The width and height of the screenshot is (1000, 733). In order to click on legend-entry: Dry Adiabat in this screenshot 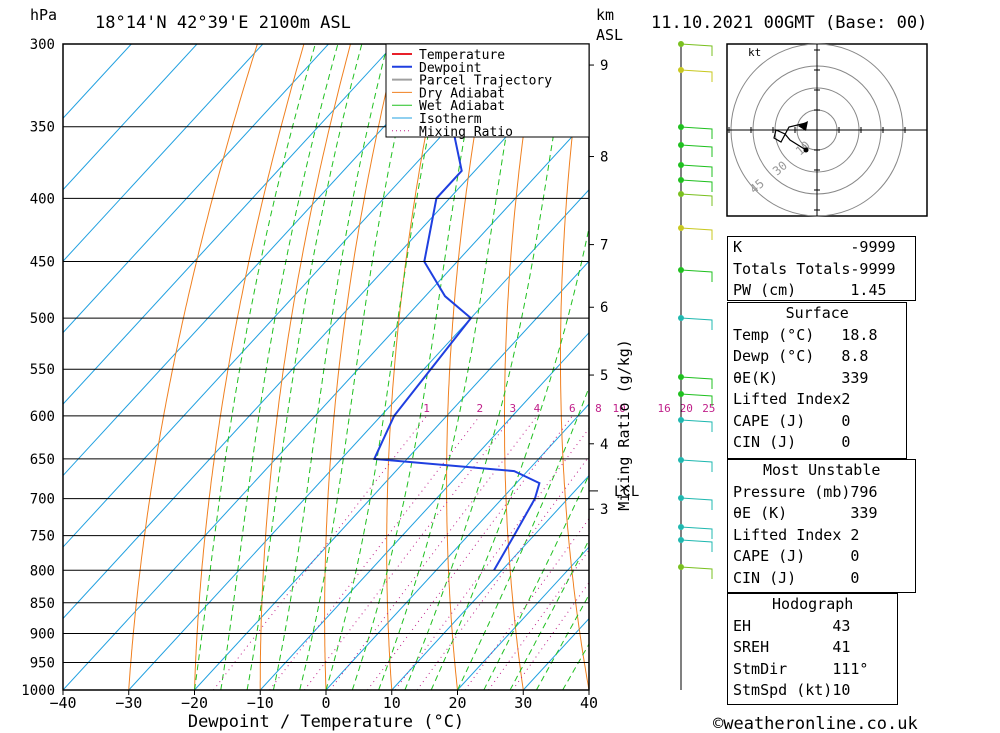, I will do `click(462, 93)`.